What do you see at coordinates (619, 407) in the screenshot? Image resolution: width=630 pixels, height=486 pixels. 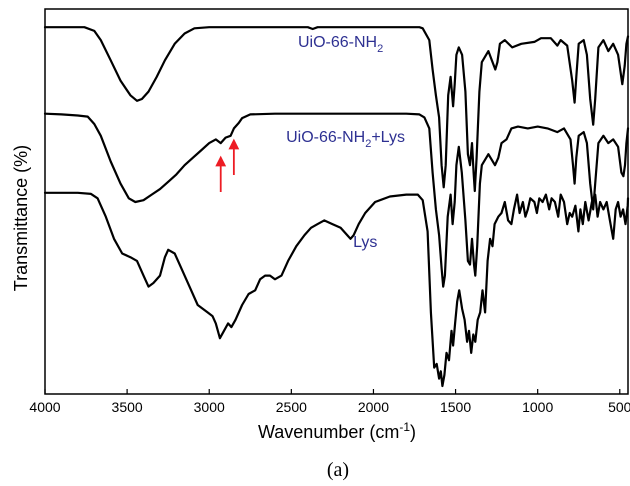 I see `x-tick-label: 500` at bounding box center [619, 407].